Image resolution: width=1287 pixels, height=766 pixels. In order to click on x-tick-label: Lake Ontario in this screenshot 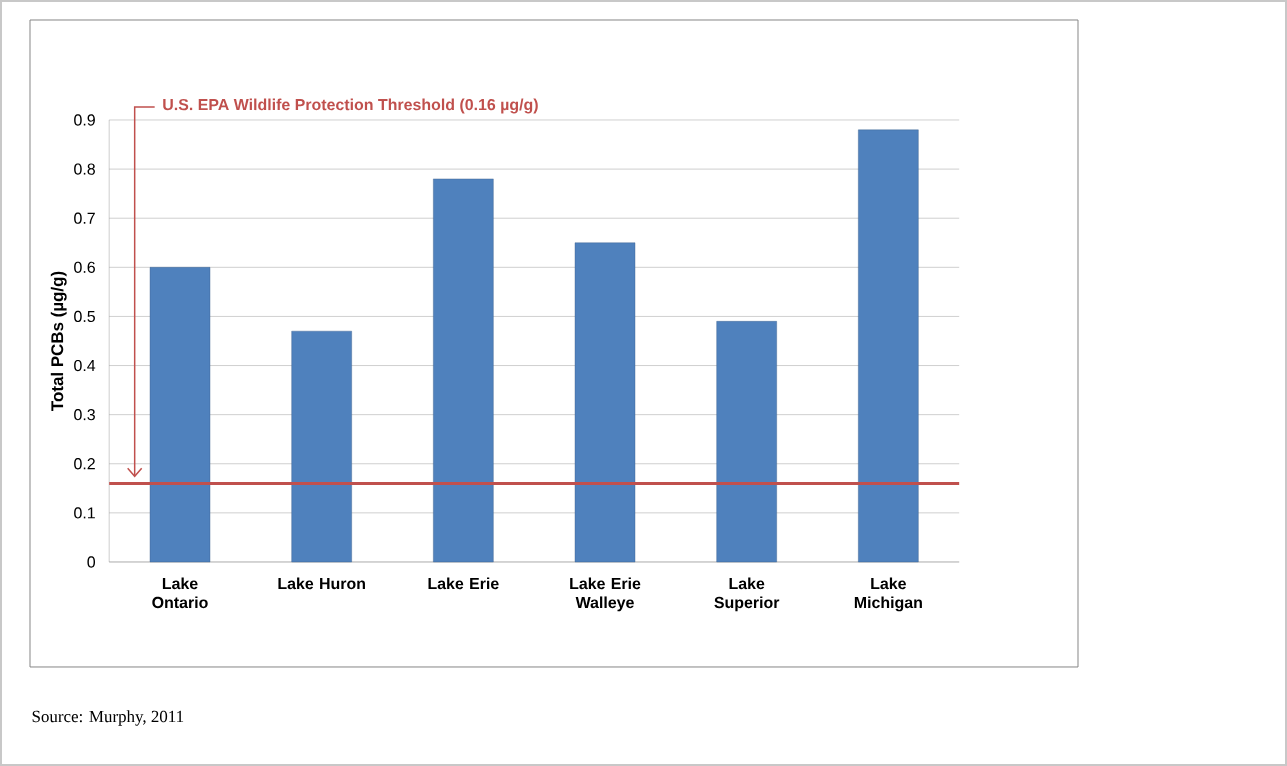, I will do `click(180, 593)`.